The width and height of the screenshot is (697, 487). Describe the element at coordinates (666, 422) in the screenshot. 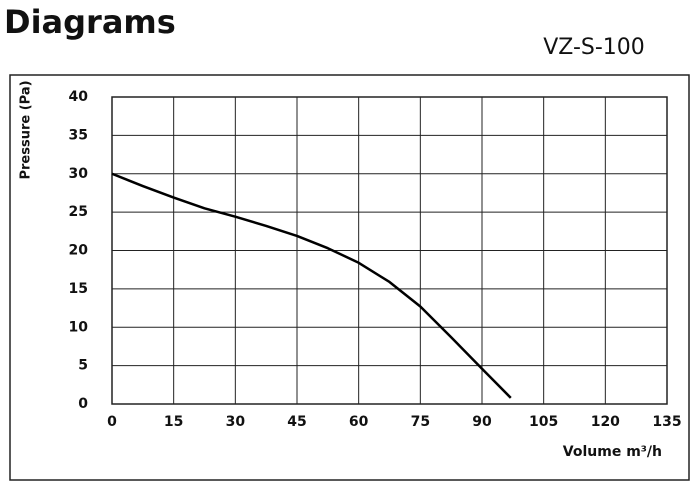

I see `x-tick-label: 135` at that location.